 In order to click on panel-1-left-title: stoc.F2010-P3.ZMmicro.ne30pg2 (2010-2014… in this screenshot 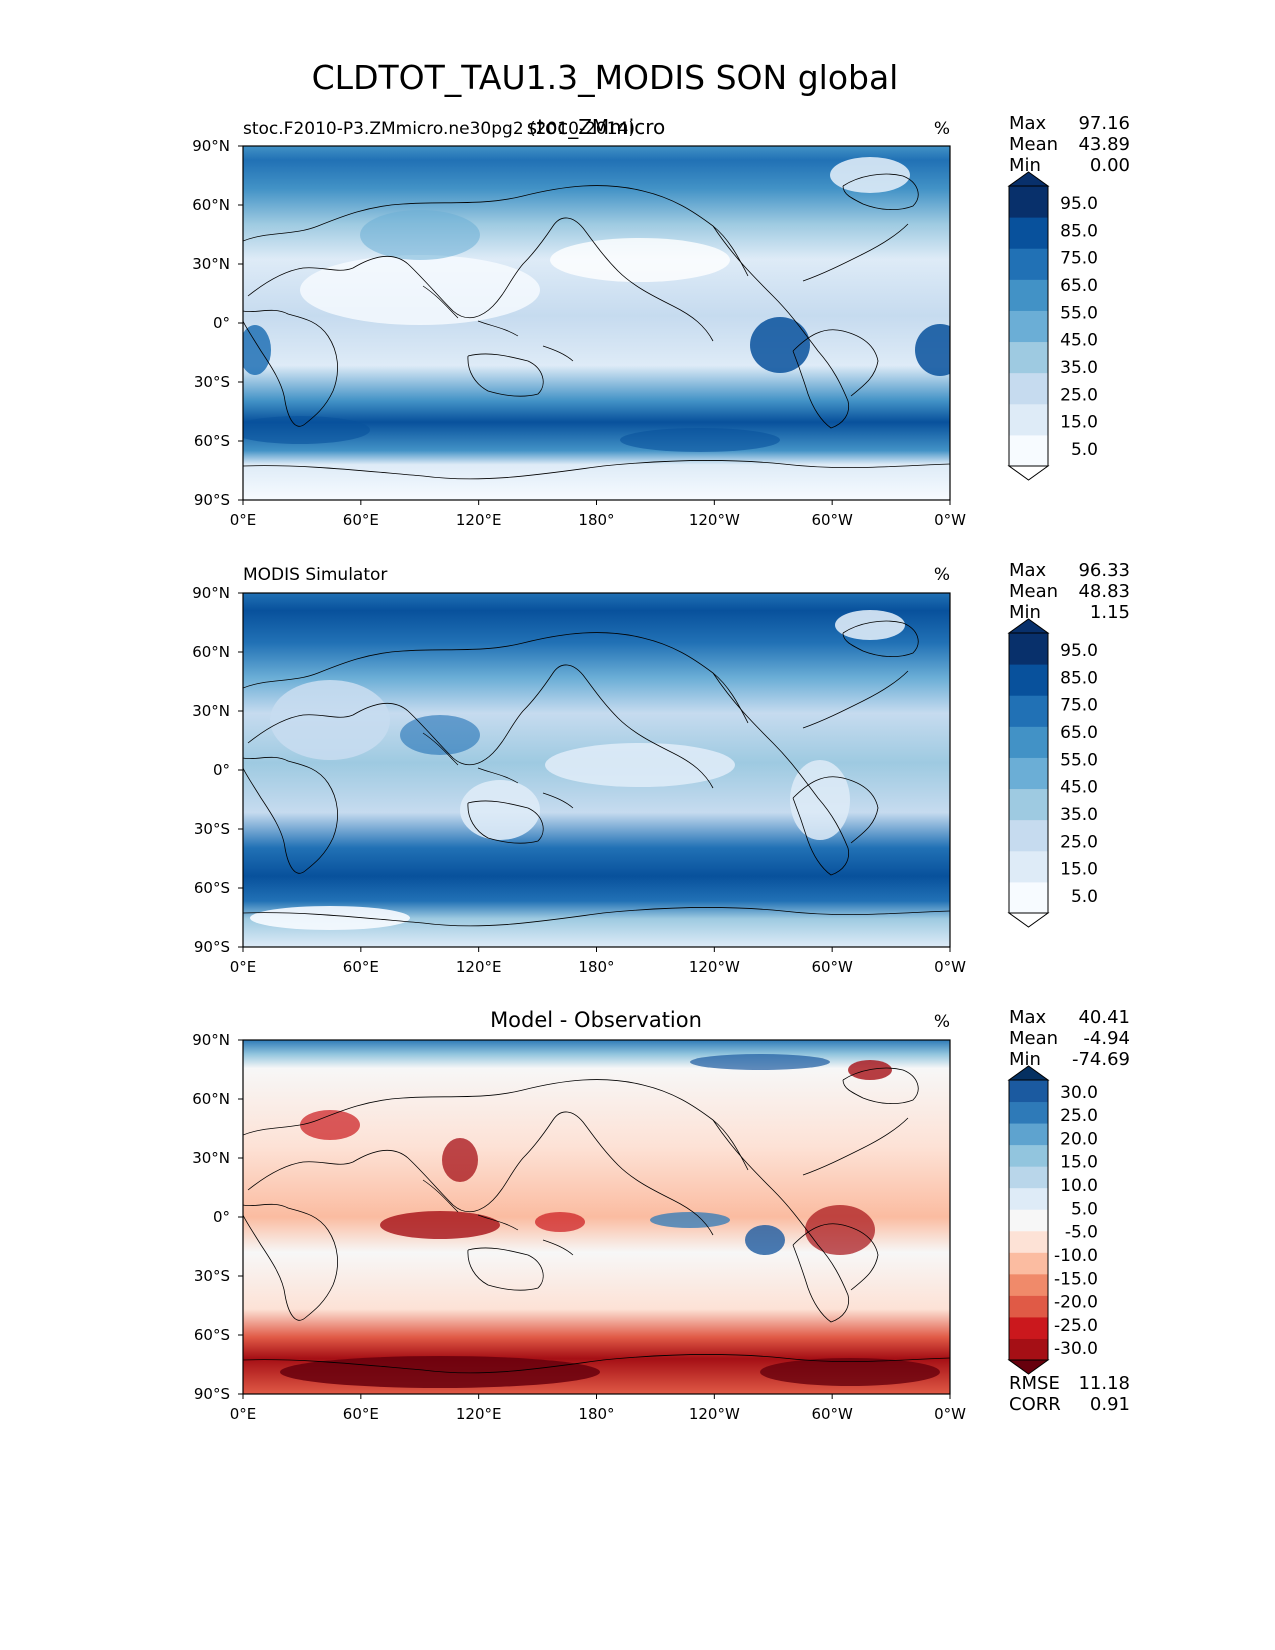, I will do `click(439, 129)`.